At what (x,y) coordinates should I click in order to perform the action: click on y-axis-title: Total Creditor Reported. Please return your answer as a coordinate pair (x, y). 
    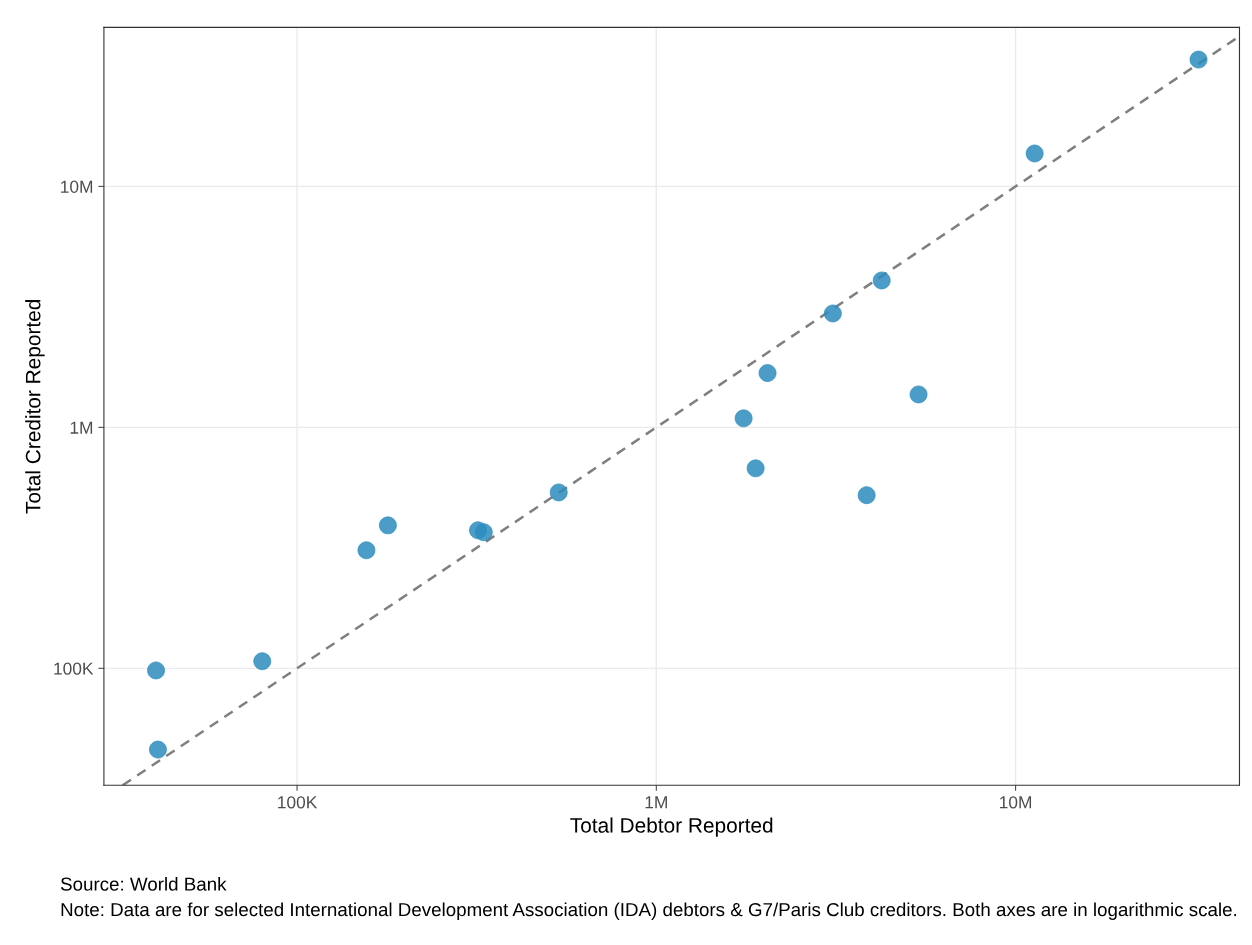
    Looking at the image, I should click on (35, 407).